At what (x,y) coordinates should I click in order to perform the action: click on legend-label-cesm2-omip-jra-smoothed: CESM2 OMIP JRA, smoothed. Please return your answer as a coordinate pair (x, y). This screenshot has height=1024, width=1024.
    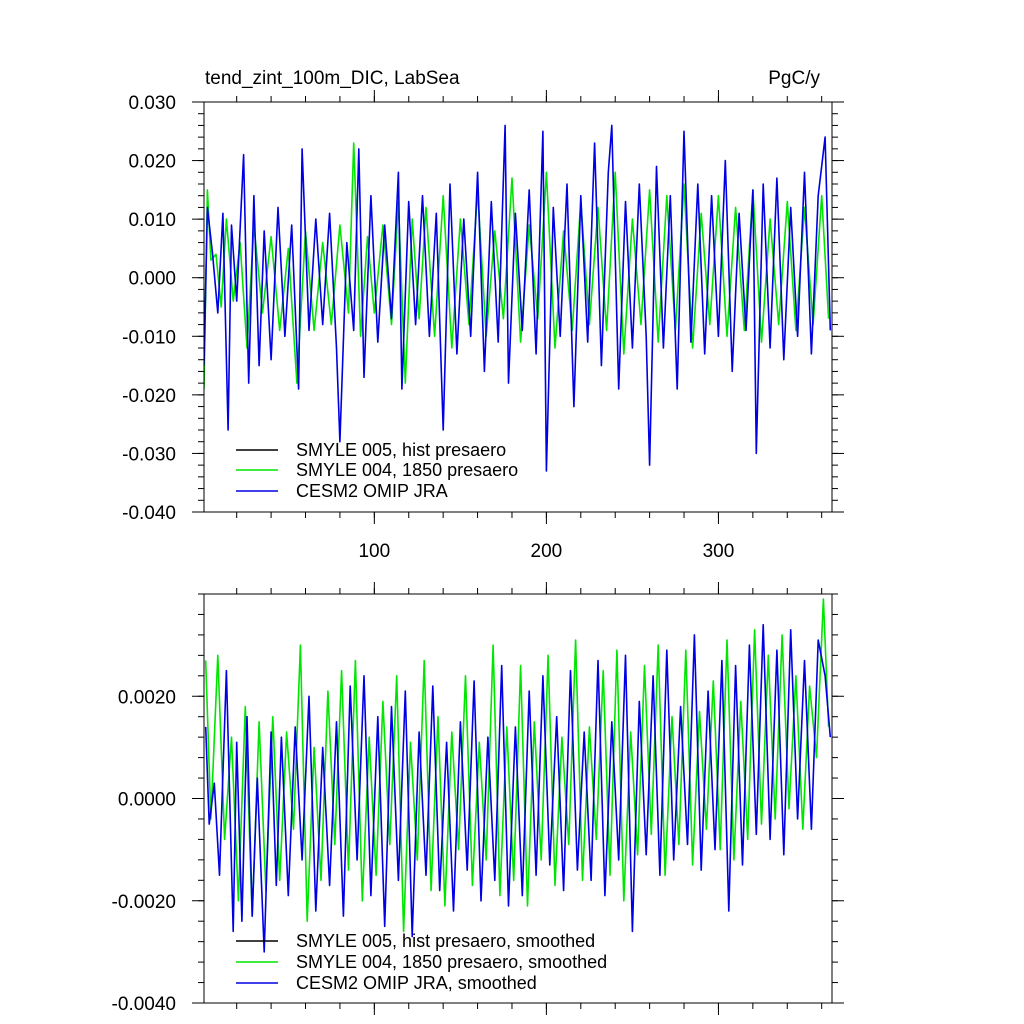
    Looking at the image, I should click on (416, 983).